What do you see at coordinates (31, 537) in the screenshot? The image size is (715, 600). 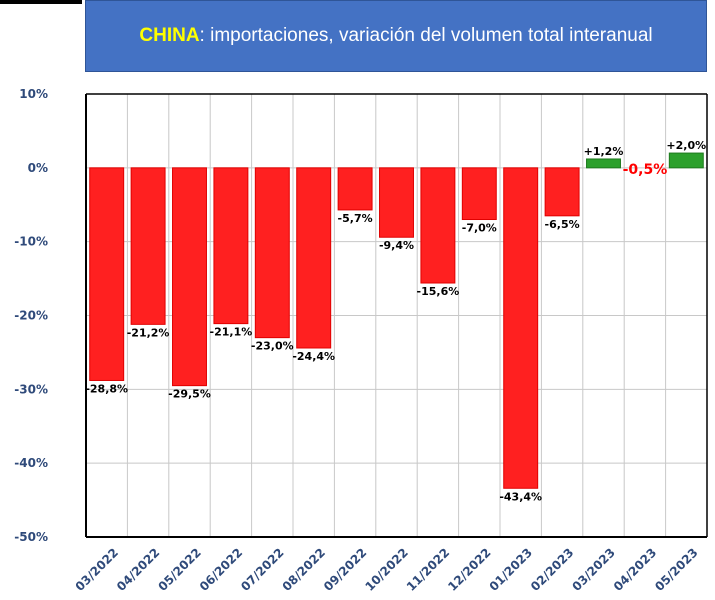 I see `y-tick-label: -50%` at bounding box center [31, 537].